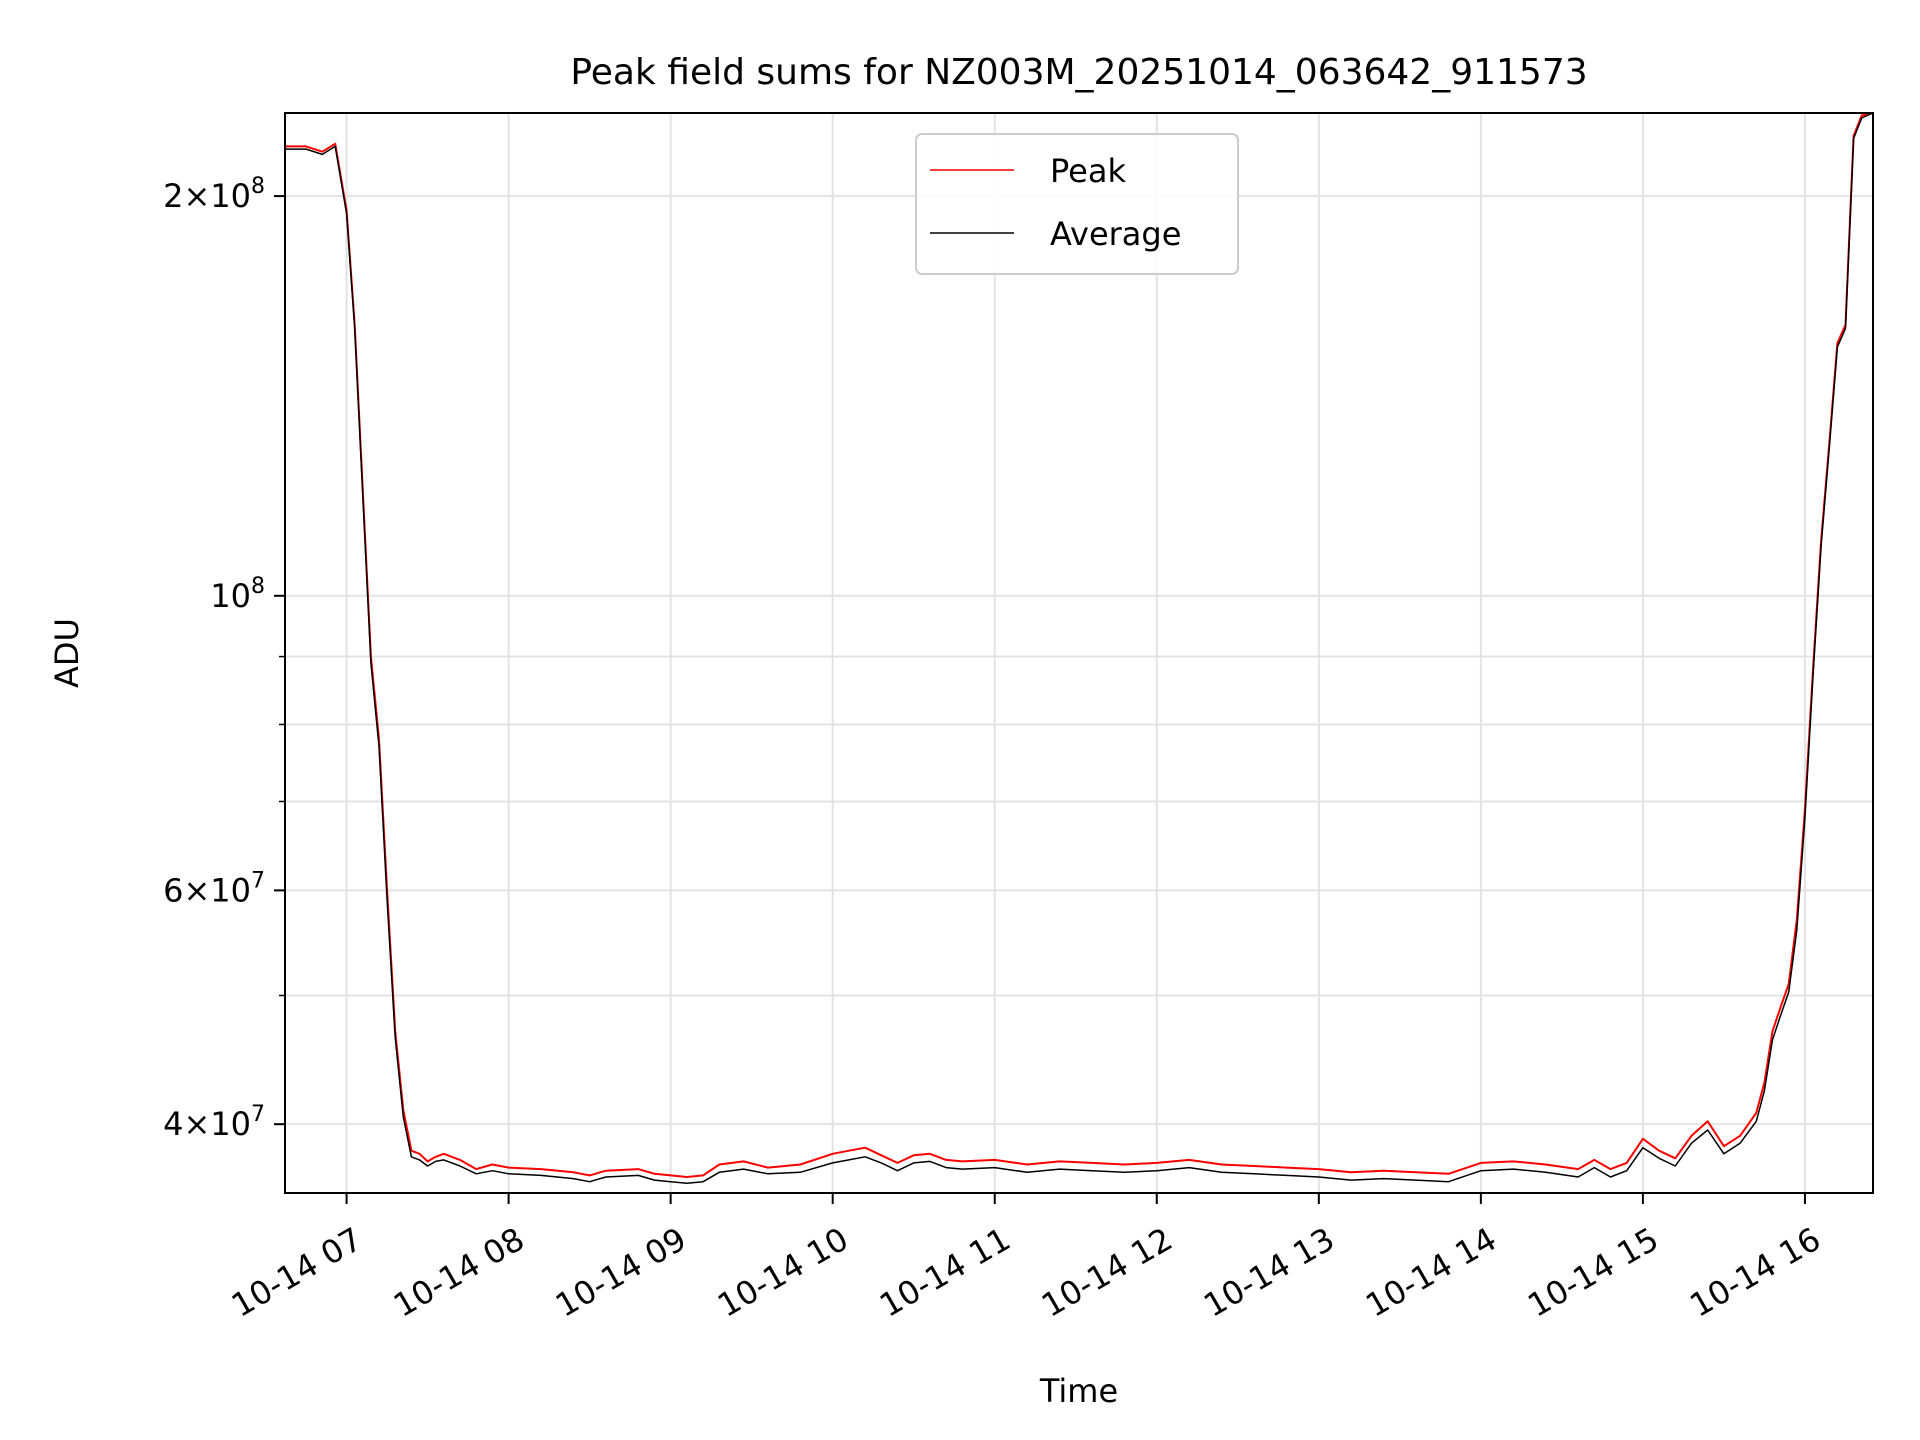 Image resolution: width=1920 pixels, height=1440 pixels. I want to click on legend: Peak Average, so click(1077, 204).